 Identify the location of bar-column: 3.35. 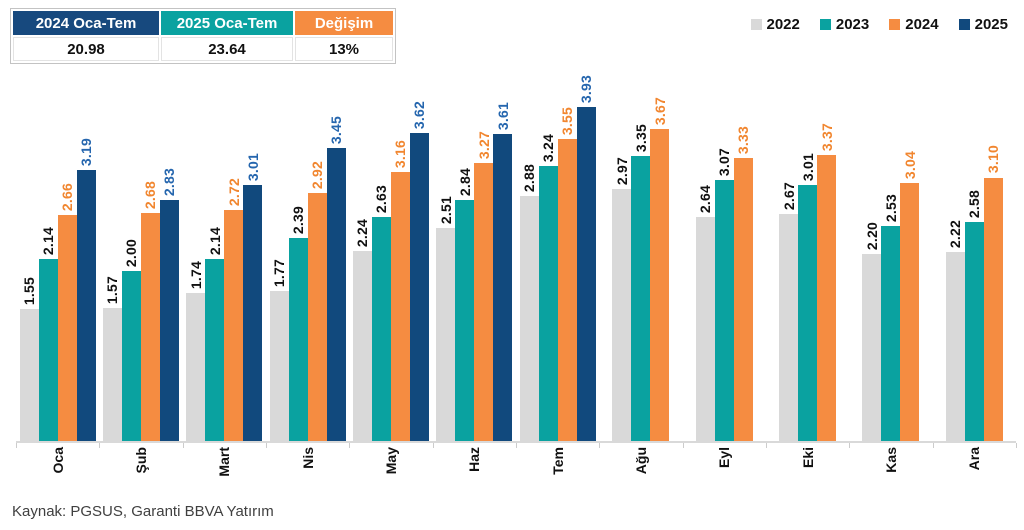
(641, 282).